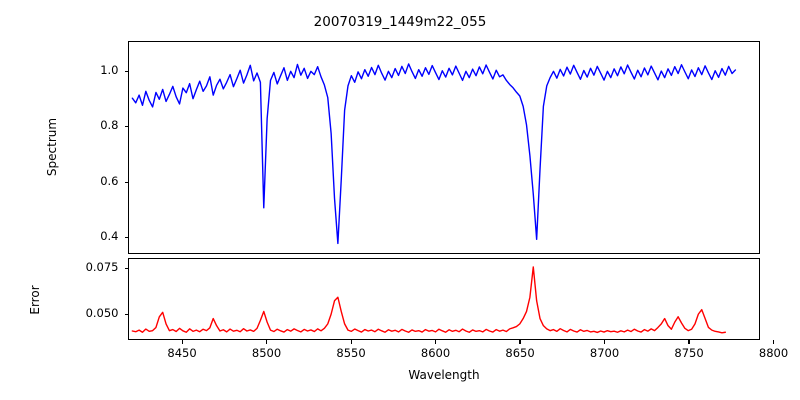 The width and height of the screenshot is (800, 400). I want to click on page-title: 20070319_1449m22_055, so click(400, 22).